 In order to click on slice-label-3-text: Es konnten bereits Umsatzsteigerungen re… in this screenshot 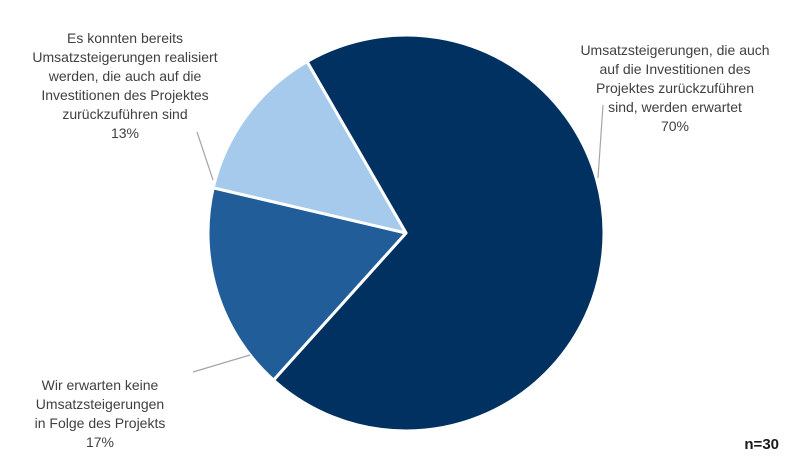, I will do `click(125, 76)`.